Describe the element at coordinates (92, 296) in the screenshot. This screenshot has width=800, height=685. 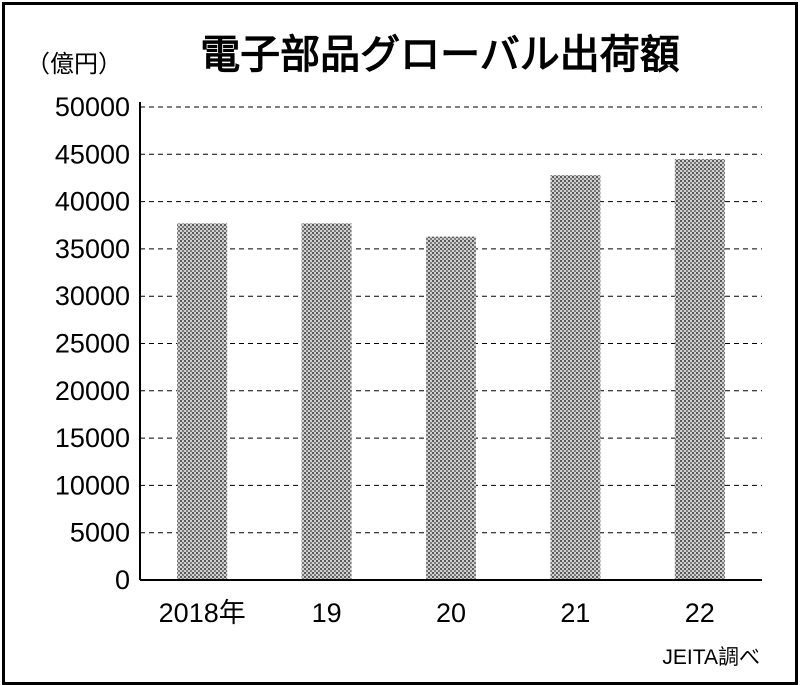
I see `y-tick-label: 30000` at that location.